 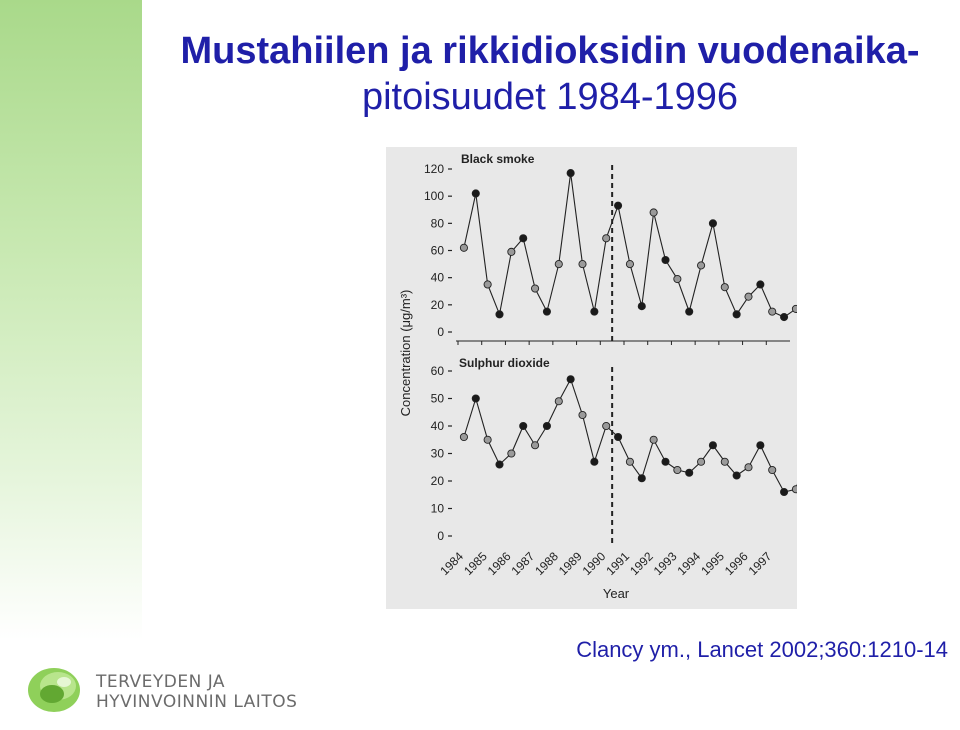 What do you see at coordinates (504, 363) in the screenshot?
I see `panel-title: Sulphur dioxide` at bounding box center [504, 363].